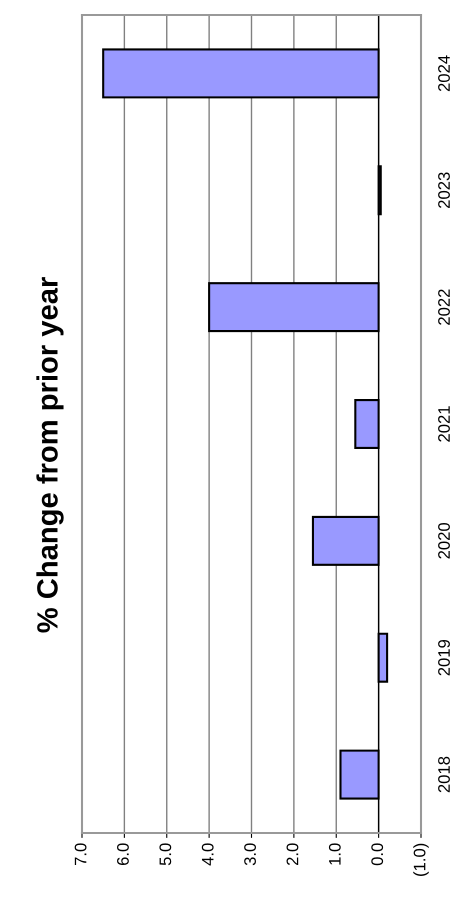 The height and width of the screenshot is (923, 475). What do you see at coordinates (123, 854) in the screenshot?
I see `x-tick-label: 6.0` at bounding box center [123, 854].